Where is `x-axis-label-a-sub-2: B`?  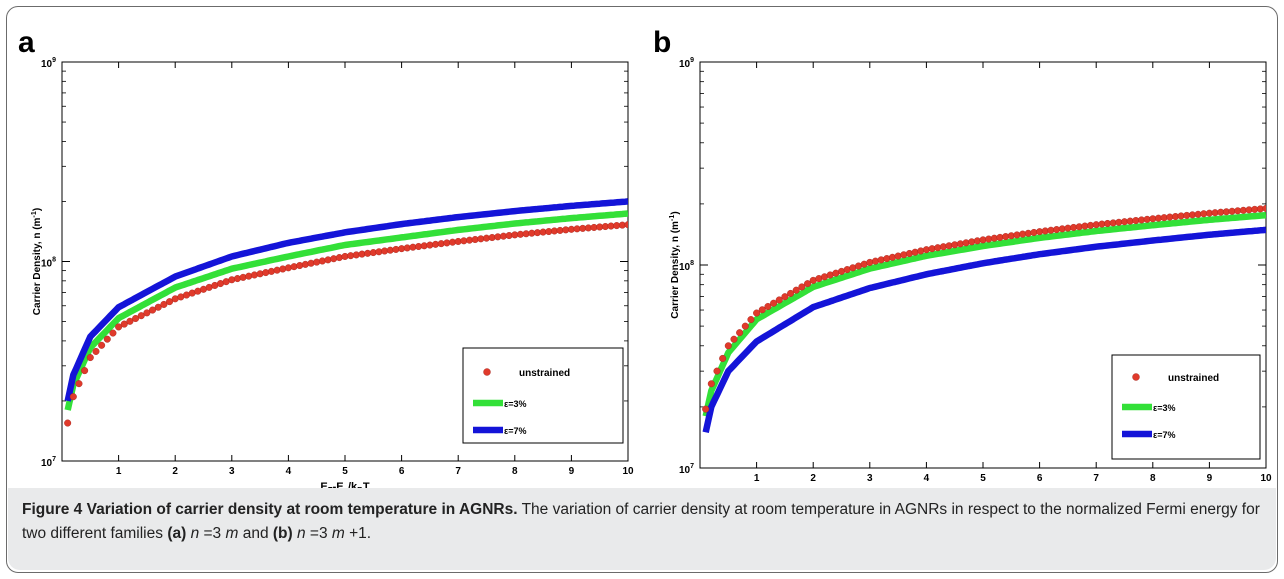 x-axis-label-a-sub-2: B is located at coordinates (360, 487).